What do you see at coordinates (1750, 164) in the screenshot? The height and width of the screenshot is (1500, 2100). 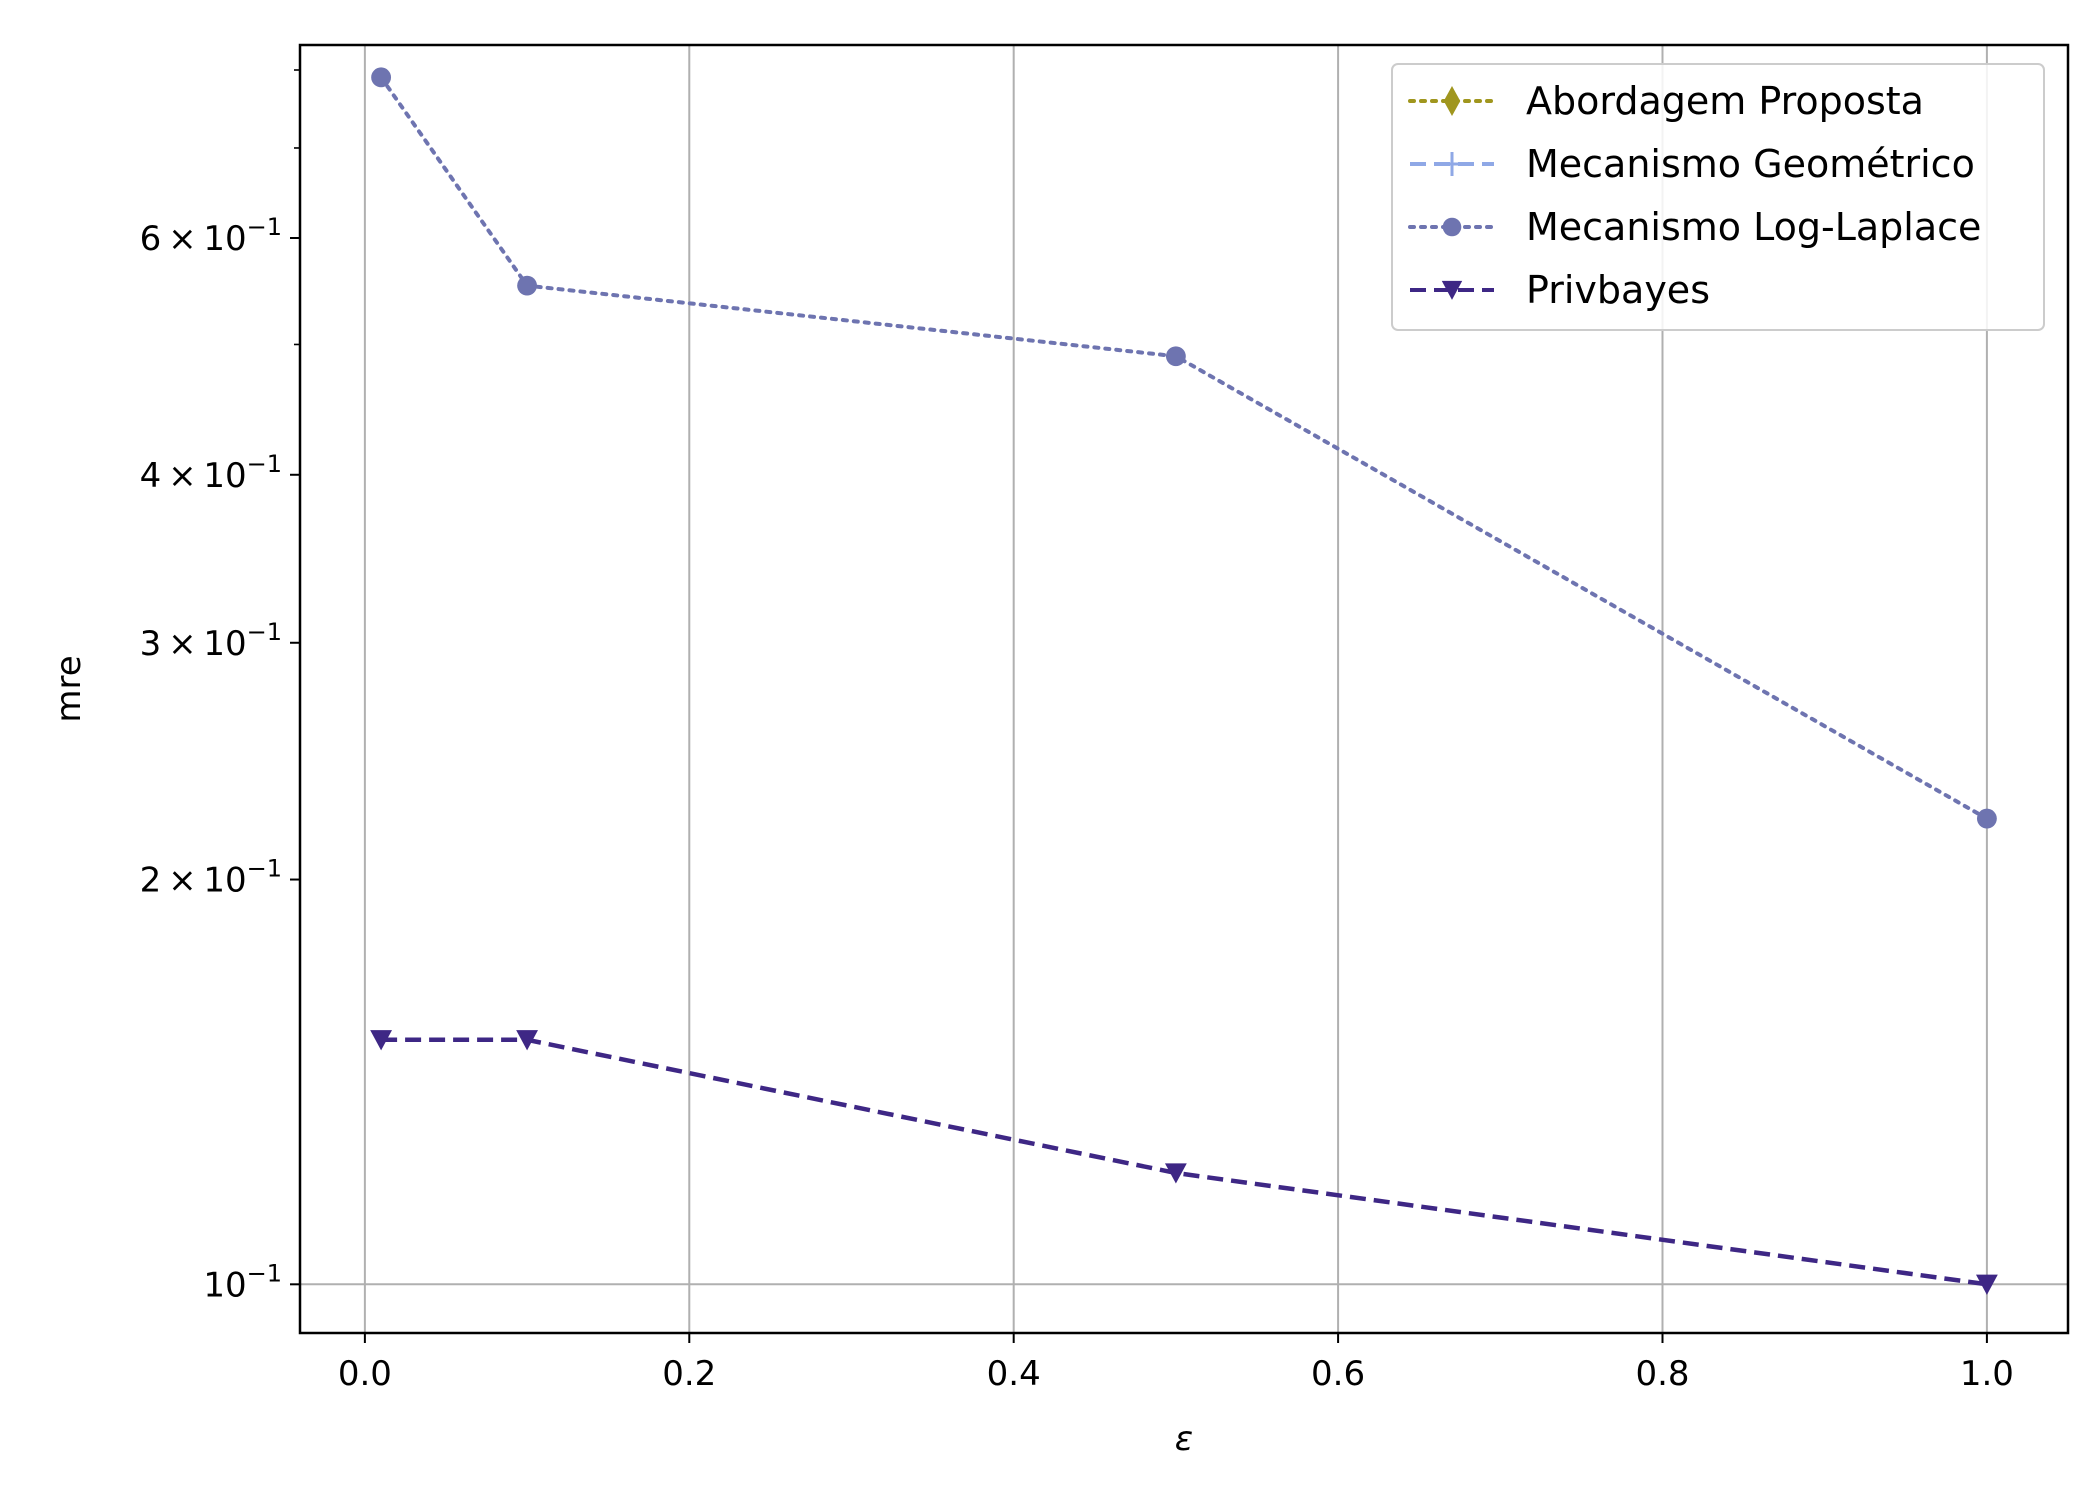 I see `legend-label: Mecanismo Geométrico` at bounding box center [1750, 164].